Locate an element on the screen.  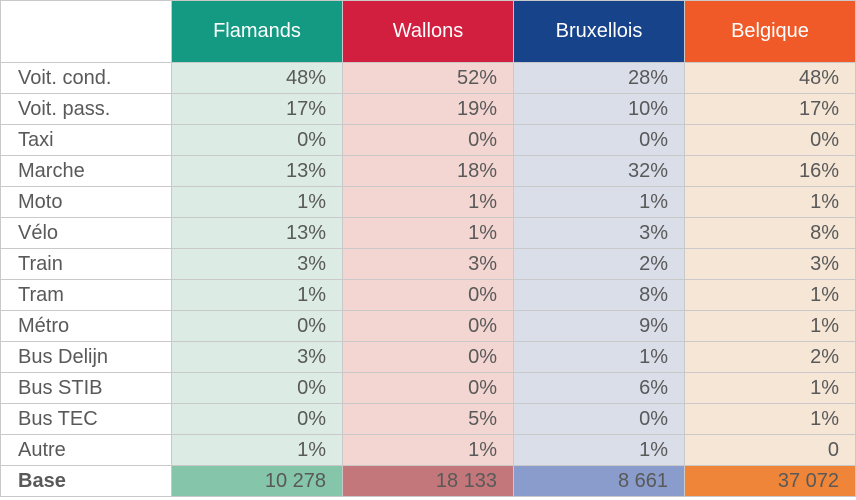
header-row: Flamands Wallons Bruxellois Belgique is located at coordinates (428, 31).